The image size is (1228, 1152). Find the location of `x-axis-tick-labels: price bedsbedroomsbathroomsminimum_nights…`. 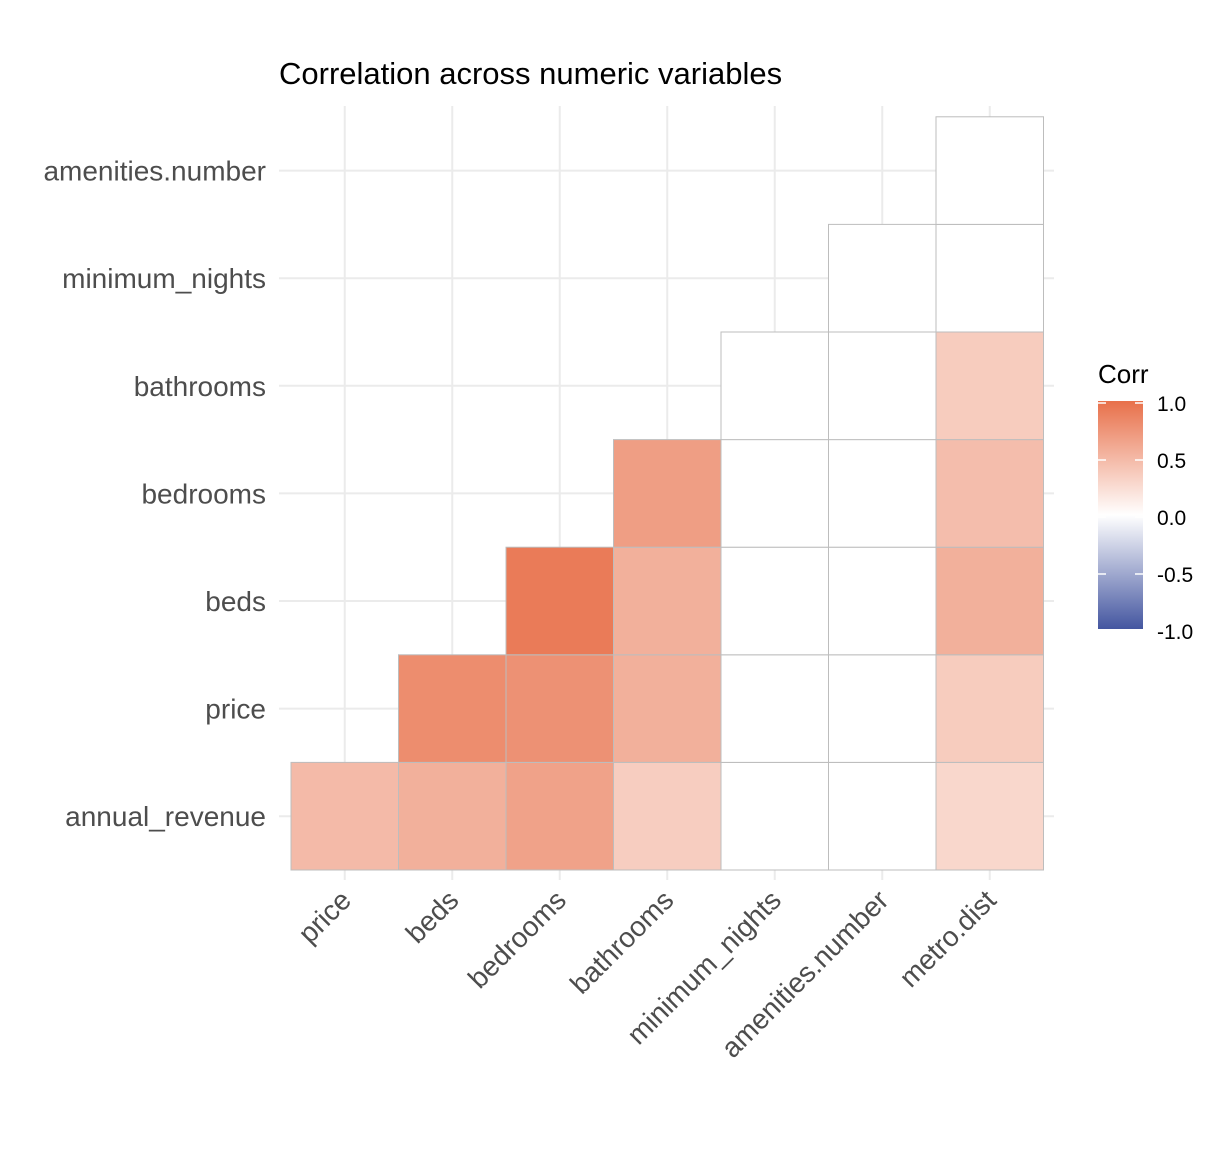

x-axis-tick-labels: price bedsbedroomsbathroomsminimum_nights… is located at coordinates (647, 973).